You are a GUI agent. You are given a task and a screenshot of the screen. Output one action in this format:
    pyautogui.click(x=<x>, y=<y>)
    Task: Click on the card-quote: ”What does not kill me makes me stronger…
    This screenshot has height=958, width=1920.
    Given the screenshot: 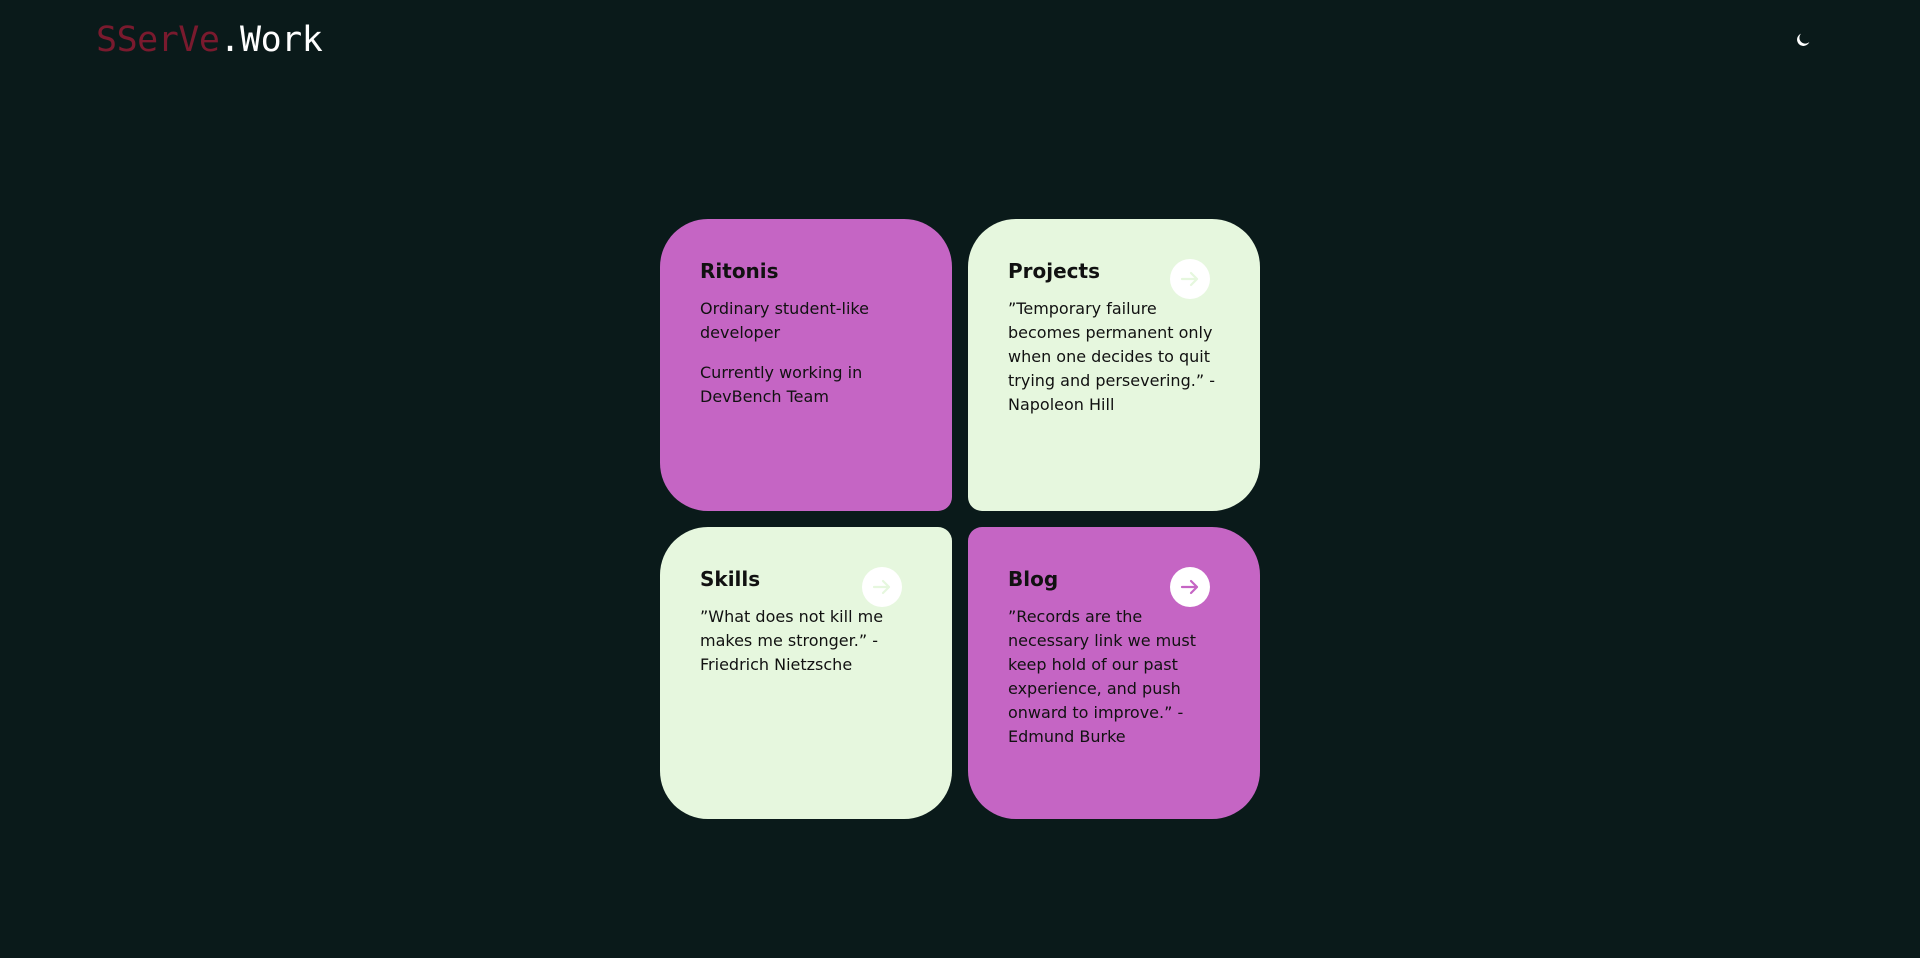 What is the action you would take?
    pyautogui.click(x=792, y=640)
    